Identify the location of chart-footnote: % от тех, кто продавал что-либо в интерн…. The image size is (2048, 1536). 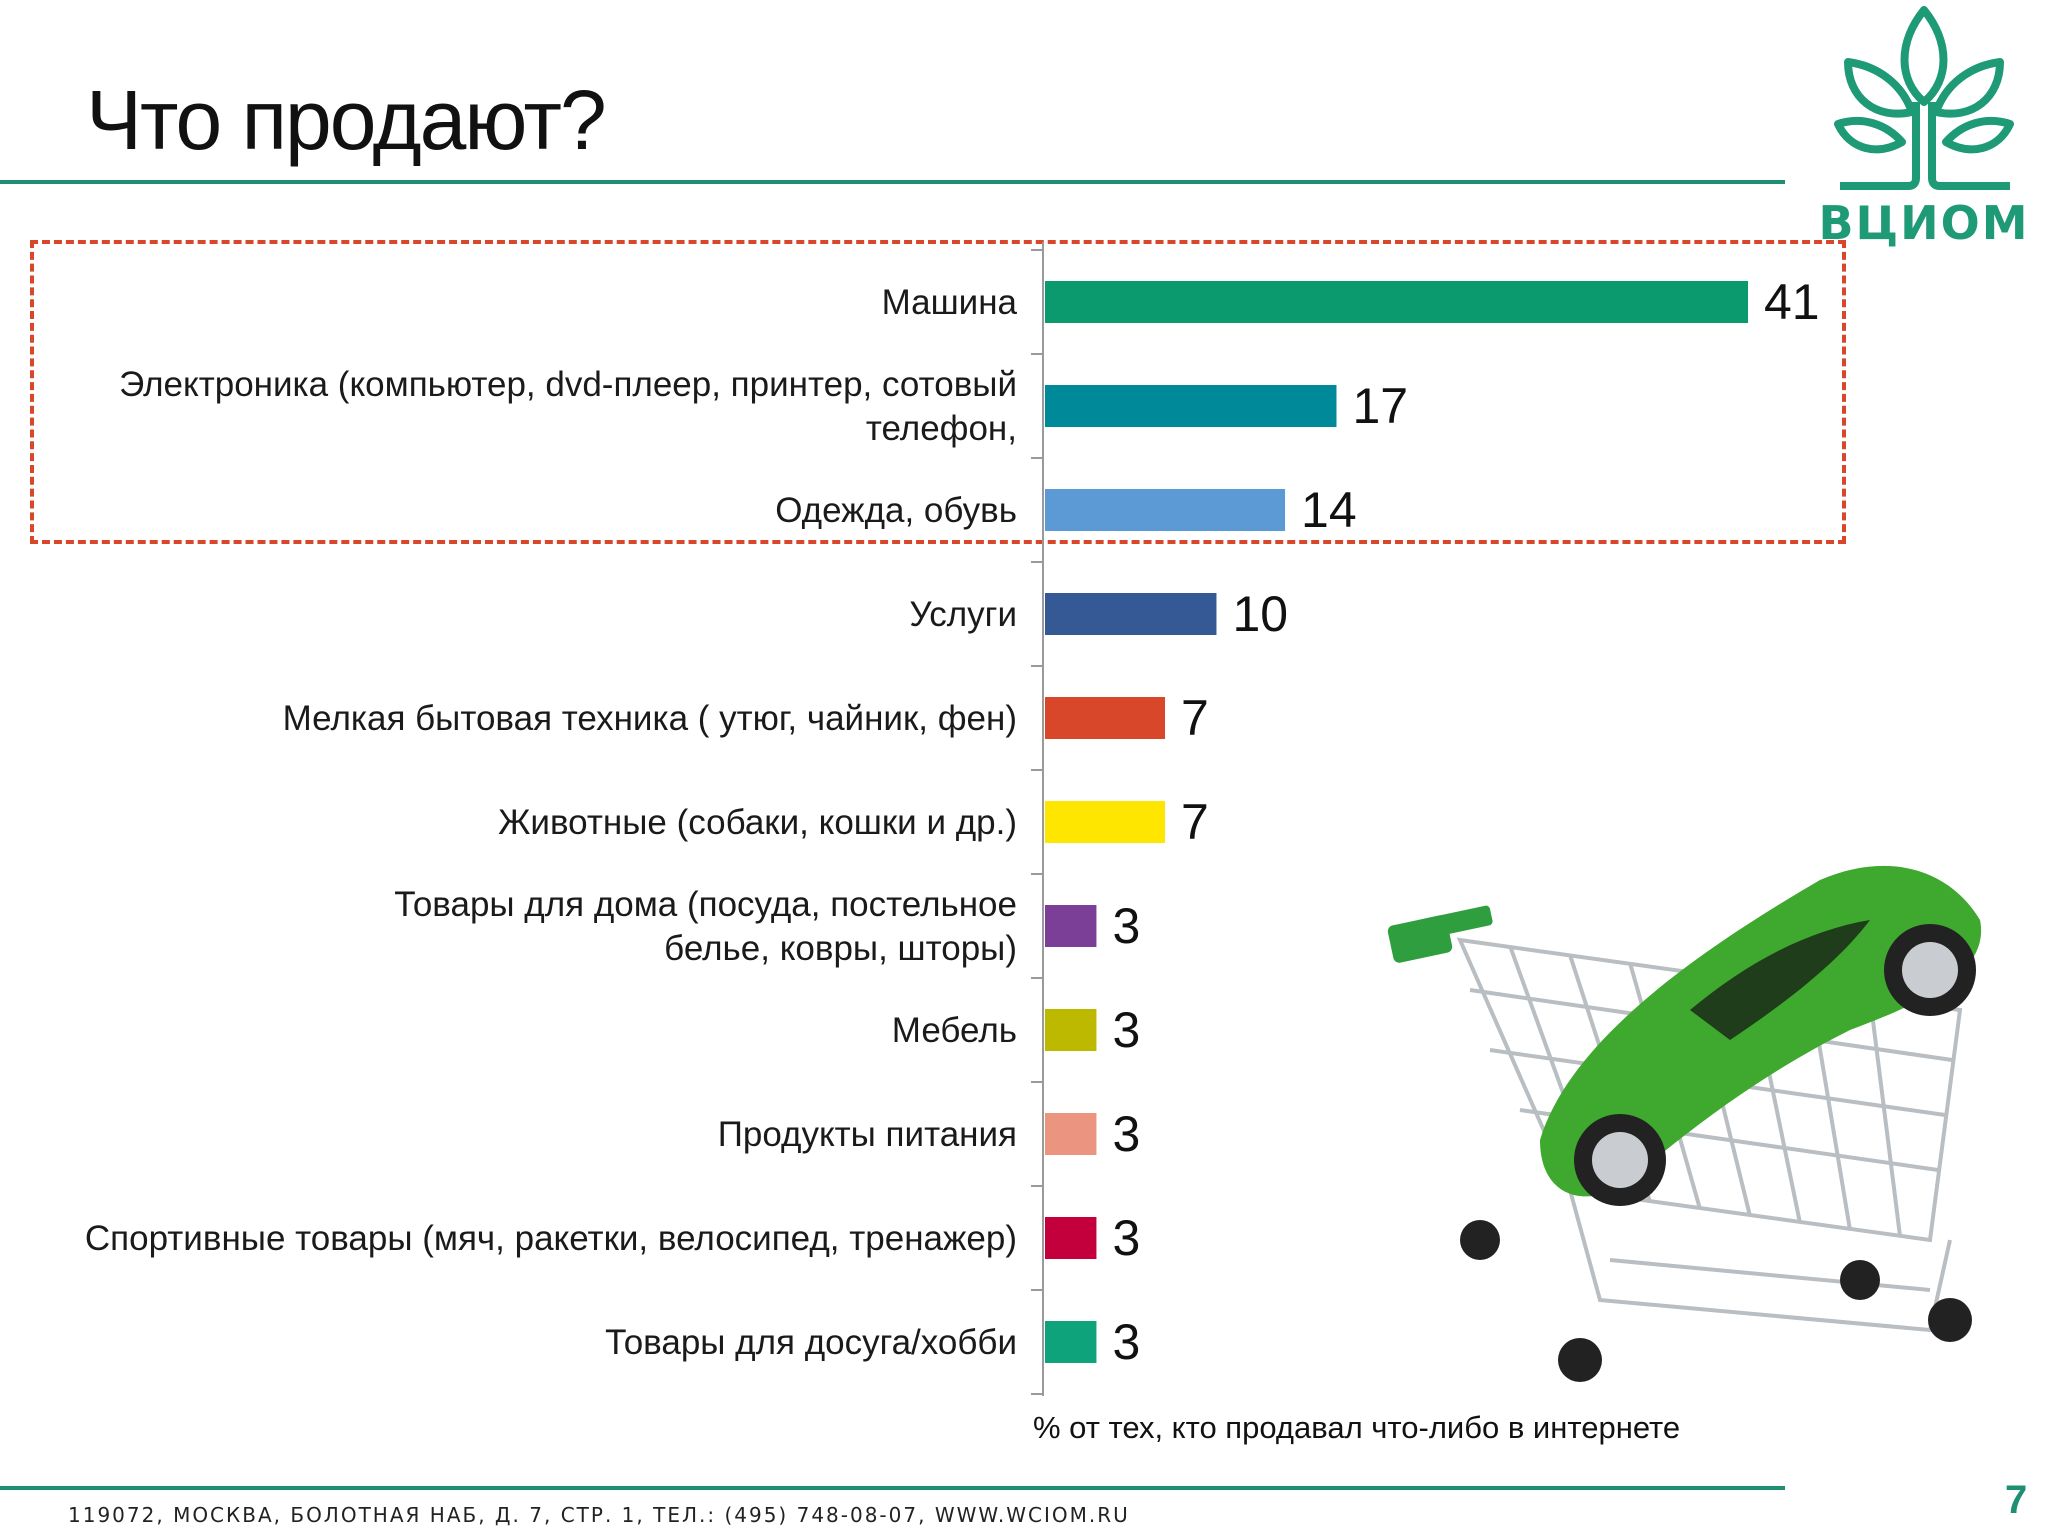
(1357, 1427).